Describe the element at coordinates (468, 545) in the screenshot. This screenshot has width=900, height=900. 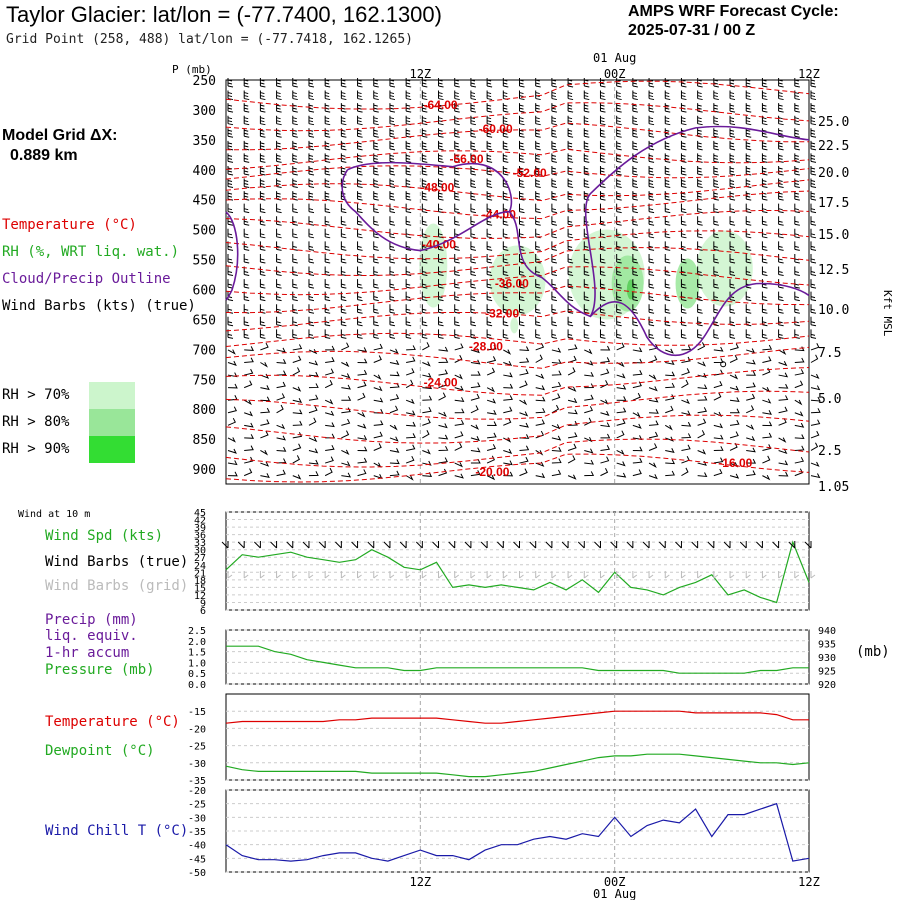
I see `sfc-barb-true` at that location.